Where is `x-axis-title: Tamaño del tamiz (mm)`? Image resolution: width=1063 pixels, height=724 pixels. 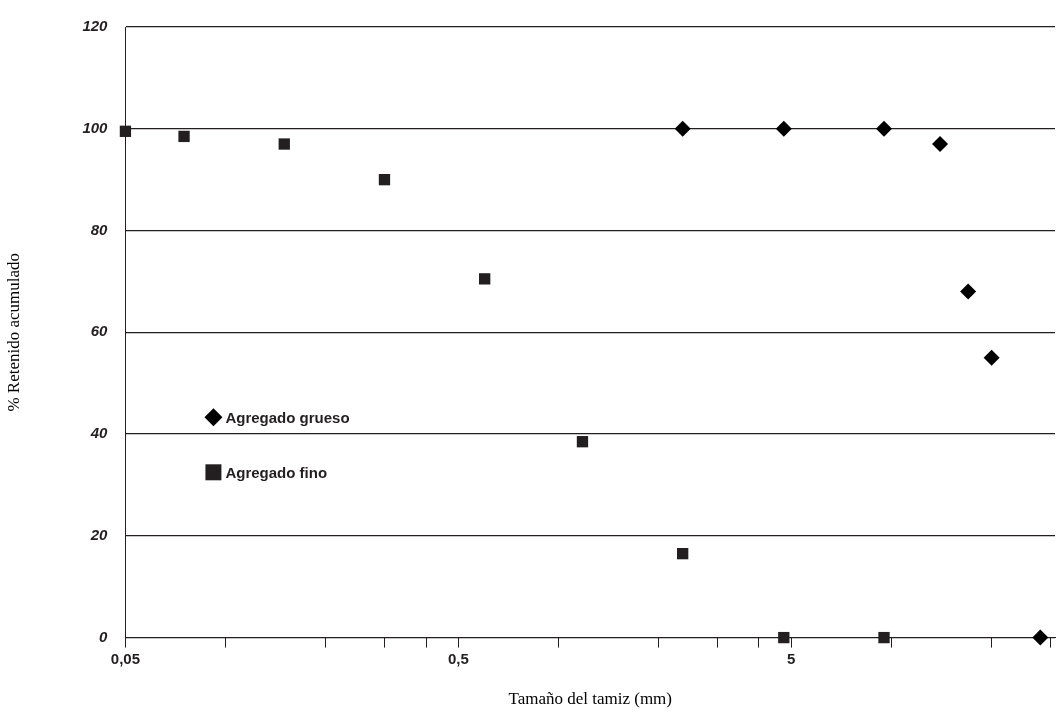
x-axis-title: Tamaño del tamiz (mm) is located at coordinates (590, 699).